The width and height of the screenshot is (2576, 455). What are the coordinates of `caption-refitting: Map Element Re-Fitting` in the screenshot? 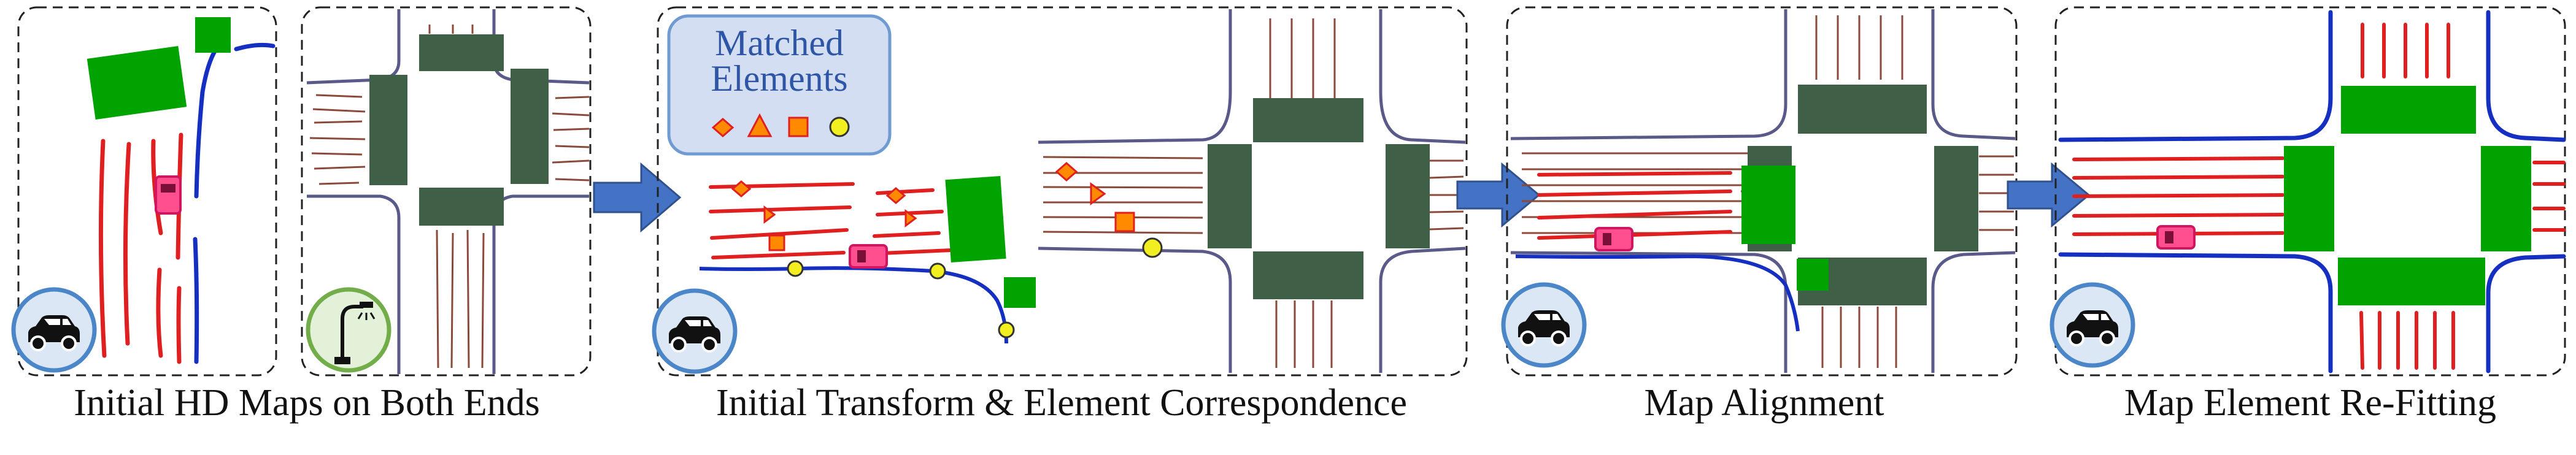 It's located at (2310, 403).